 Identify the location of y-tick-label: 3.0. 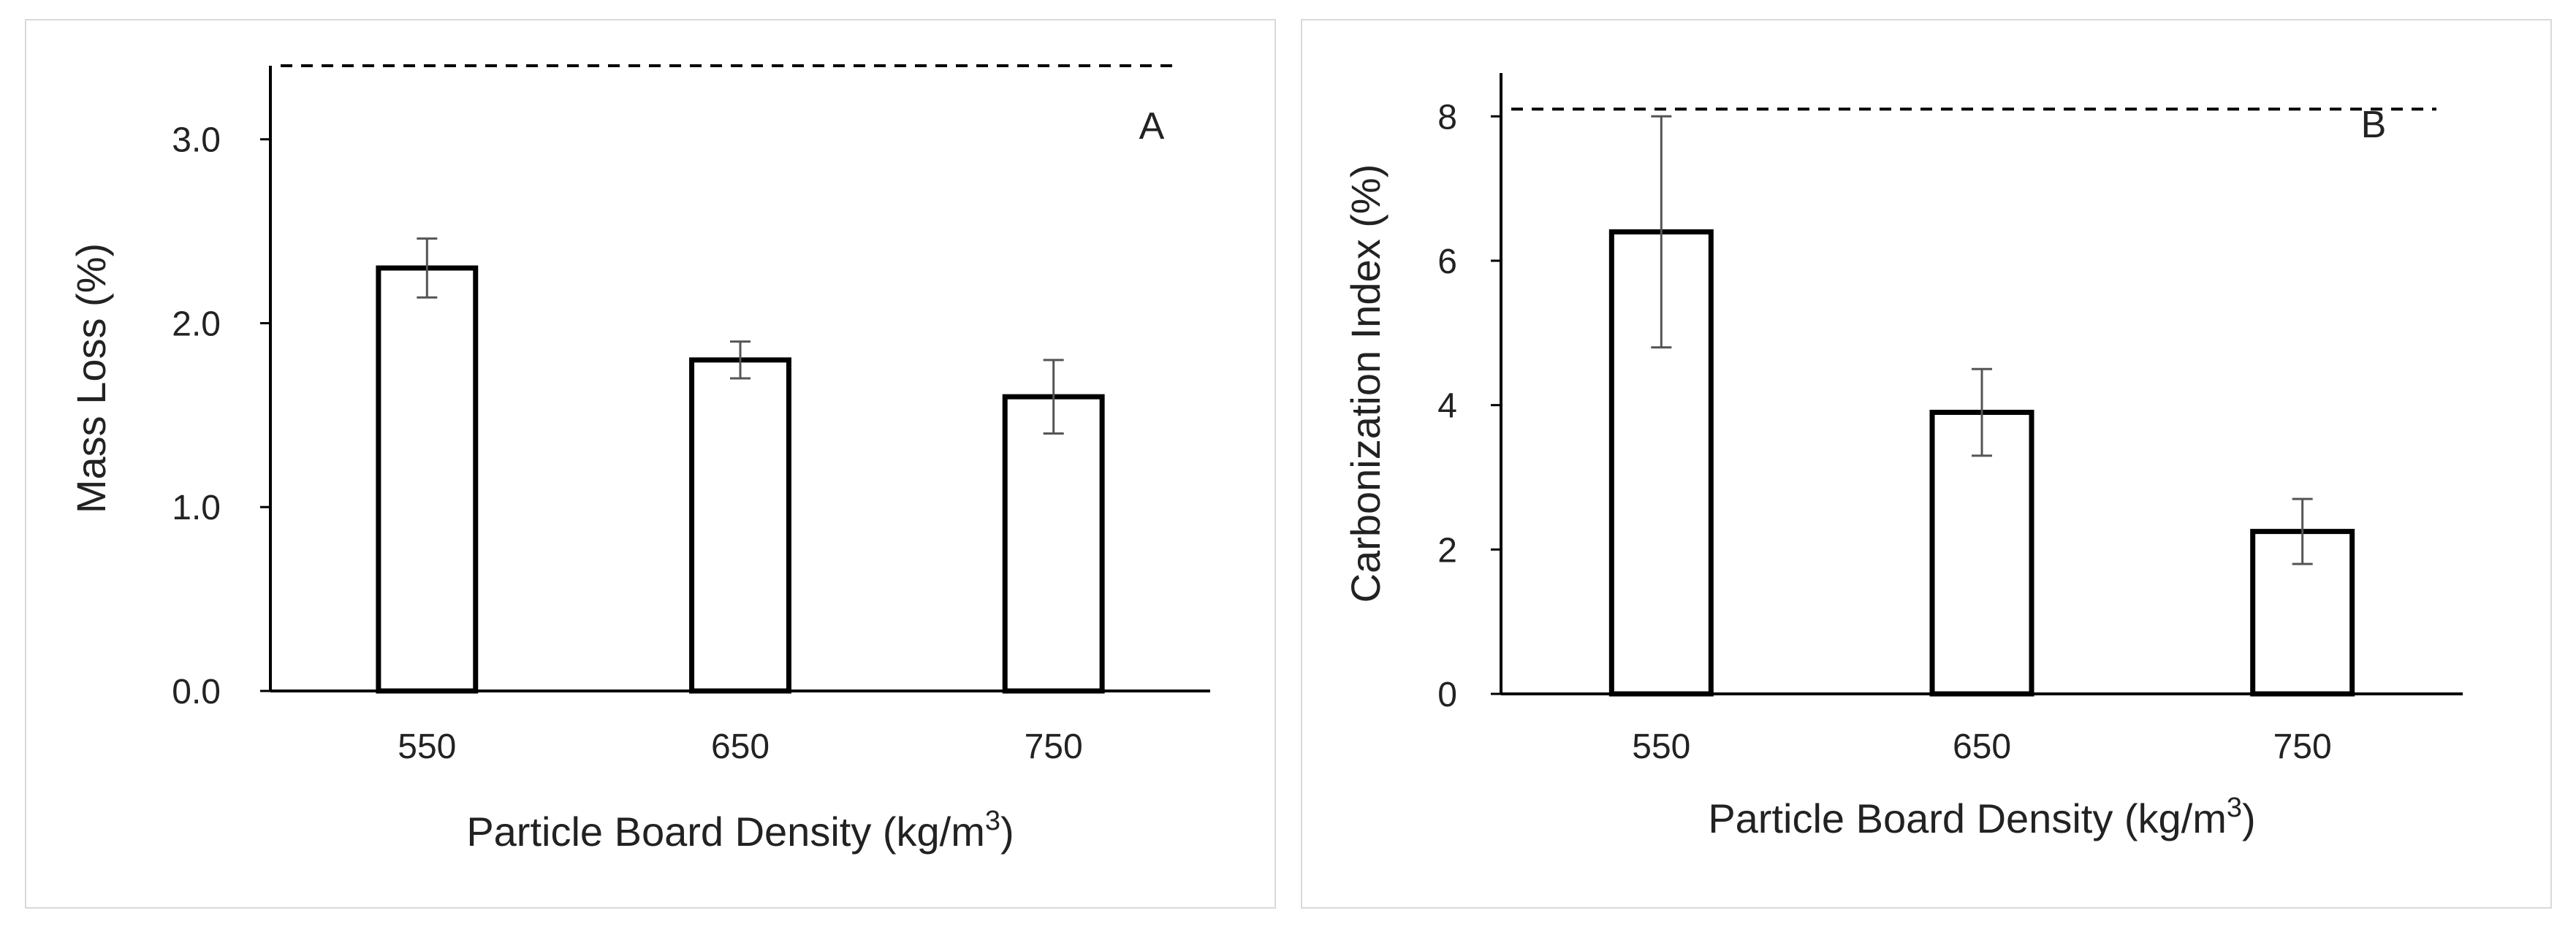
(196, 140).